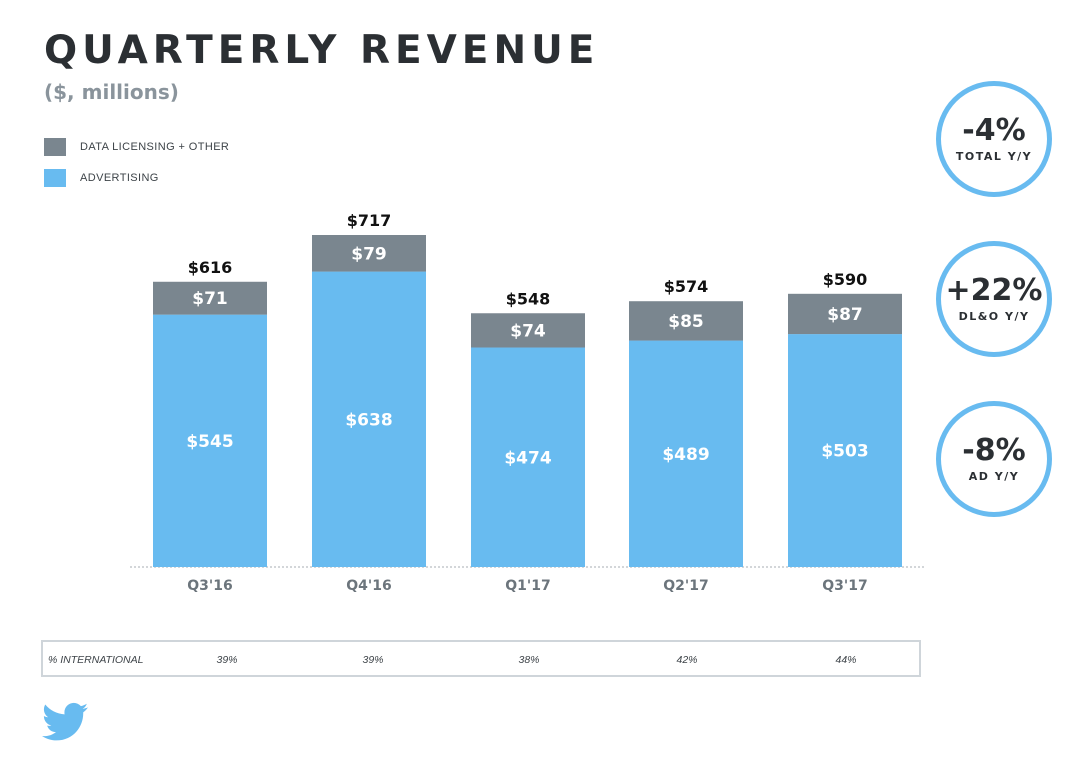 The height and width of the screenshot is (779, 1069). Describe the element at coordinates (55, 178) in the screenshot. I see `legend-swatch-advertising` at that location.